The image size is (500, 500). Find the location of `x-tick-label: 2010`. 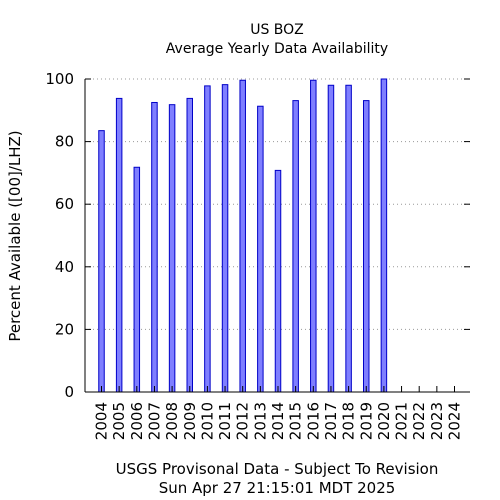

x-tick-label: 2010 is located at coordinates (207, 421).